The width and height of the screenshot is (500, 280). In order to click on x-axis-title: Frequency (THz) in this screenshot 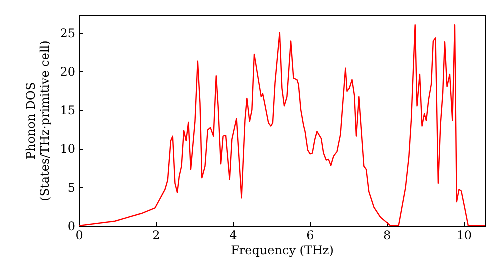, I will do `click(282, 251)`.